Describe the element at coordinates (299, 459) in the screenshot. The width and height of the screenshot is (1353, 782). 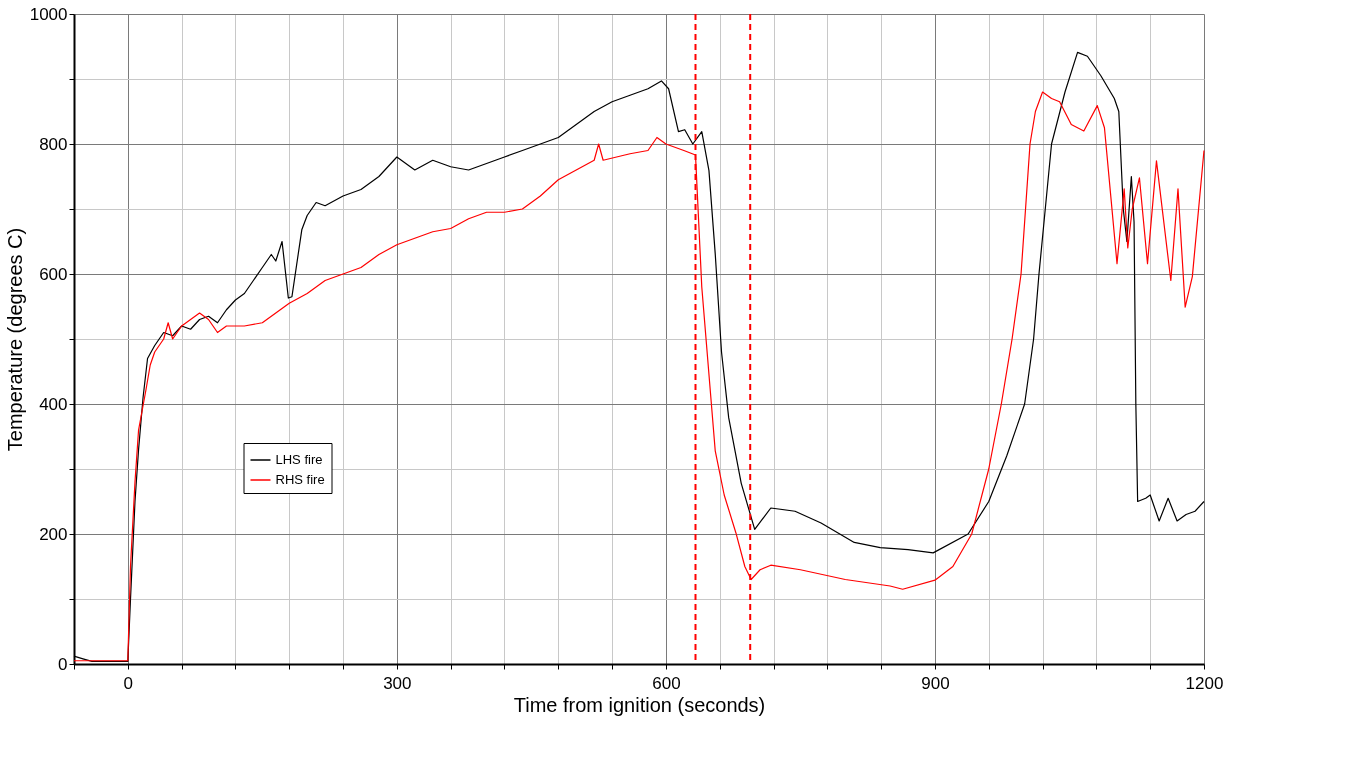
I see `legend-label: LHS fire` at that location.